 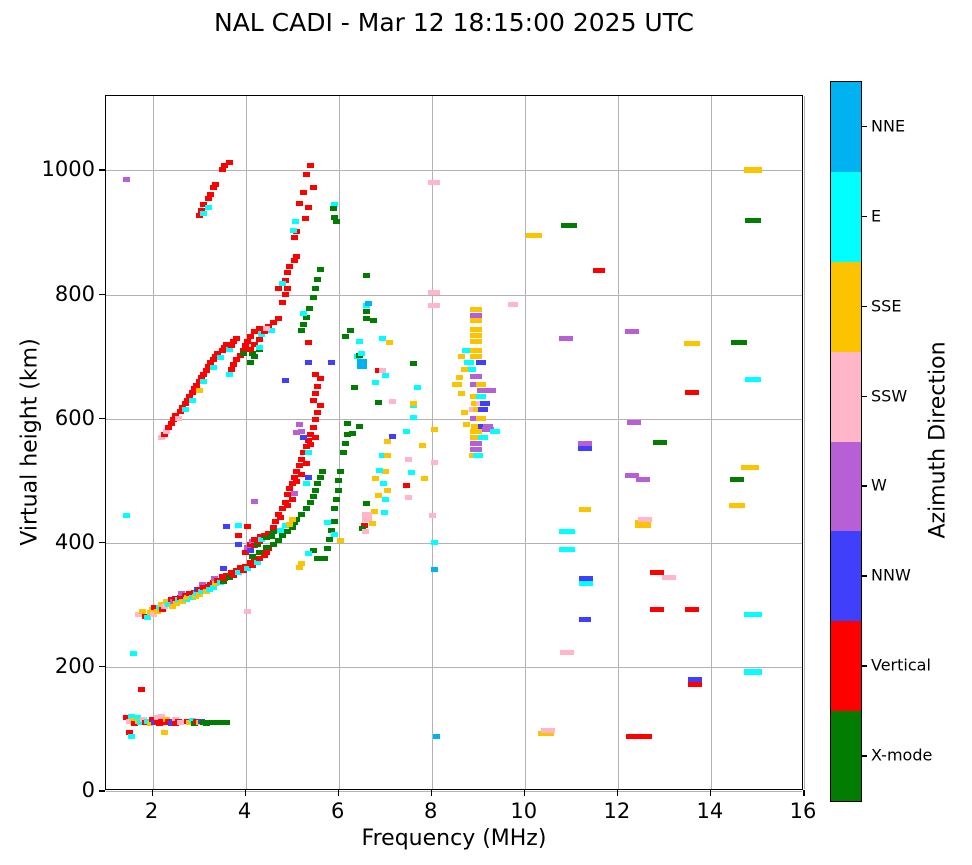 What do you see at coordinates (886, 306) in the screenshot?
I see `colorbar-label-sse: SSE` at bounding box center [886, 306].